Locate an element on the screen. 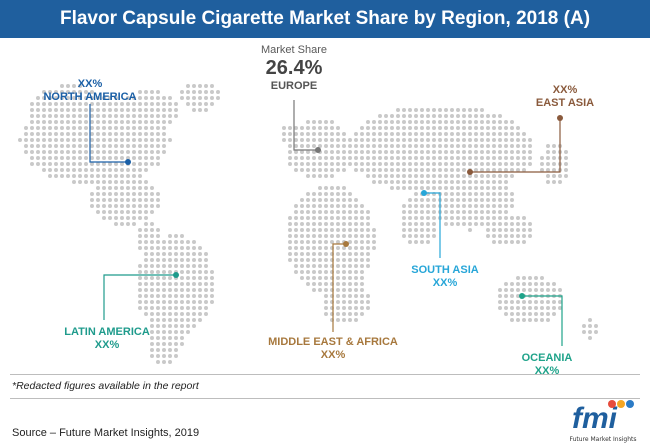 Image resolution: width=650 pixels, height=448 pixels. region-north-america: XX% NORTH AMERICA is located at coordinates (90, 91).